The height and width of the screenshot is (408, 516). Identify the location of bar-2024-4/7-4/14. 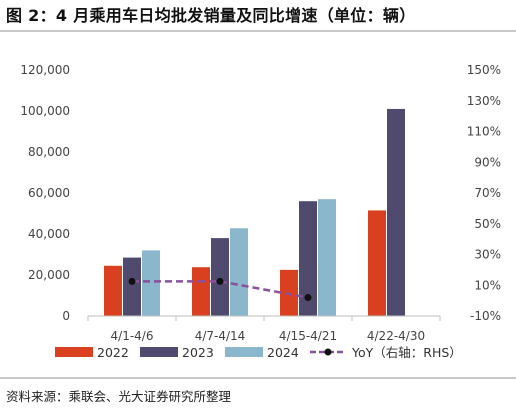
(239, 272).